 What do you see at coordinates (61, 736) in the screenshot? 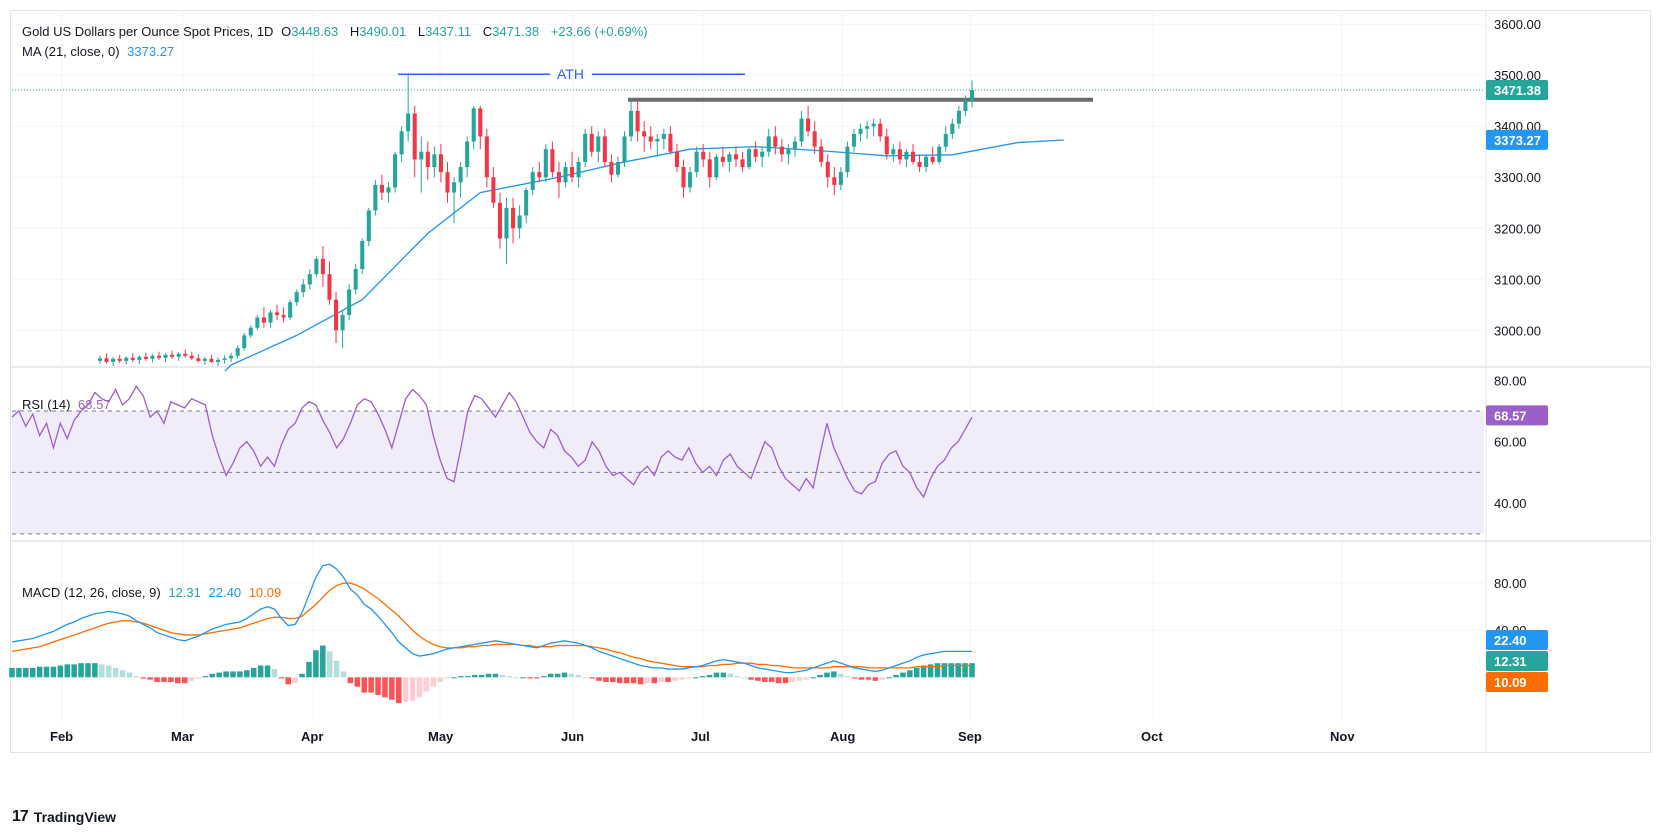
I see `x-tick-label: Feb` at bounding box center [61, 736].